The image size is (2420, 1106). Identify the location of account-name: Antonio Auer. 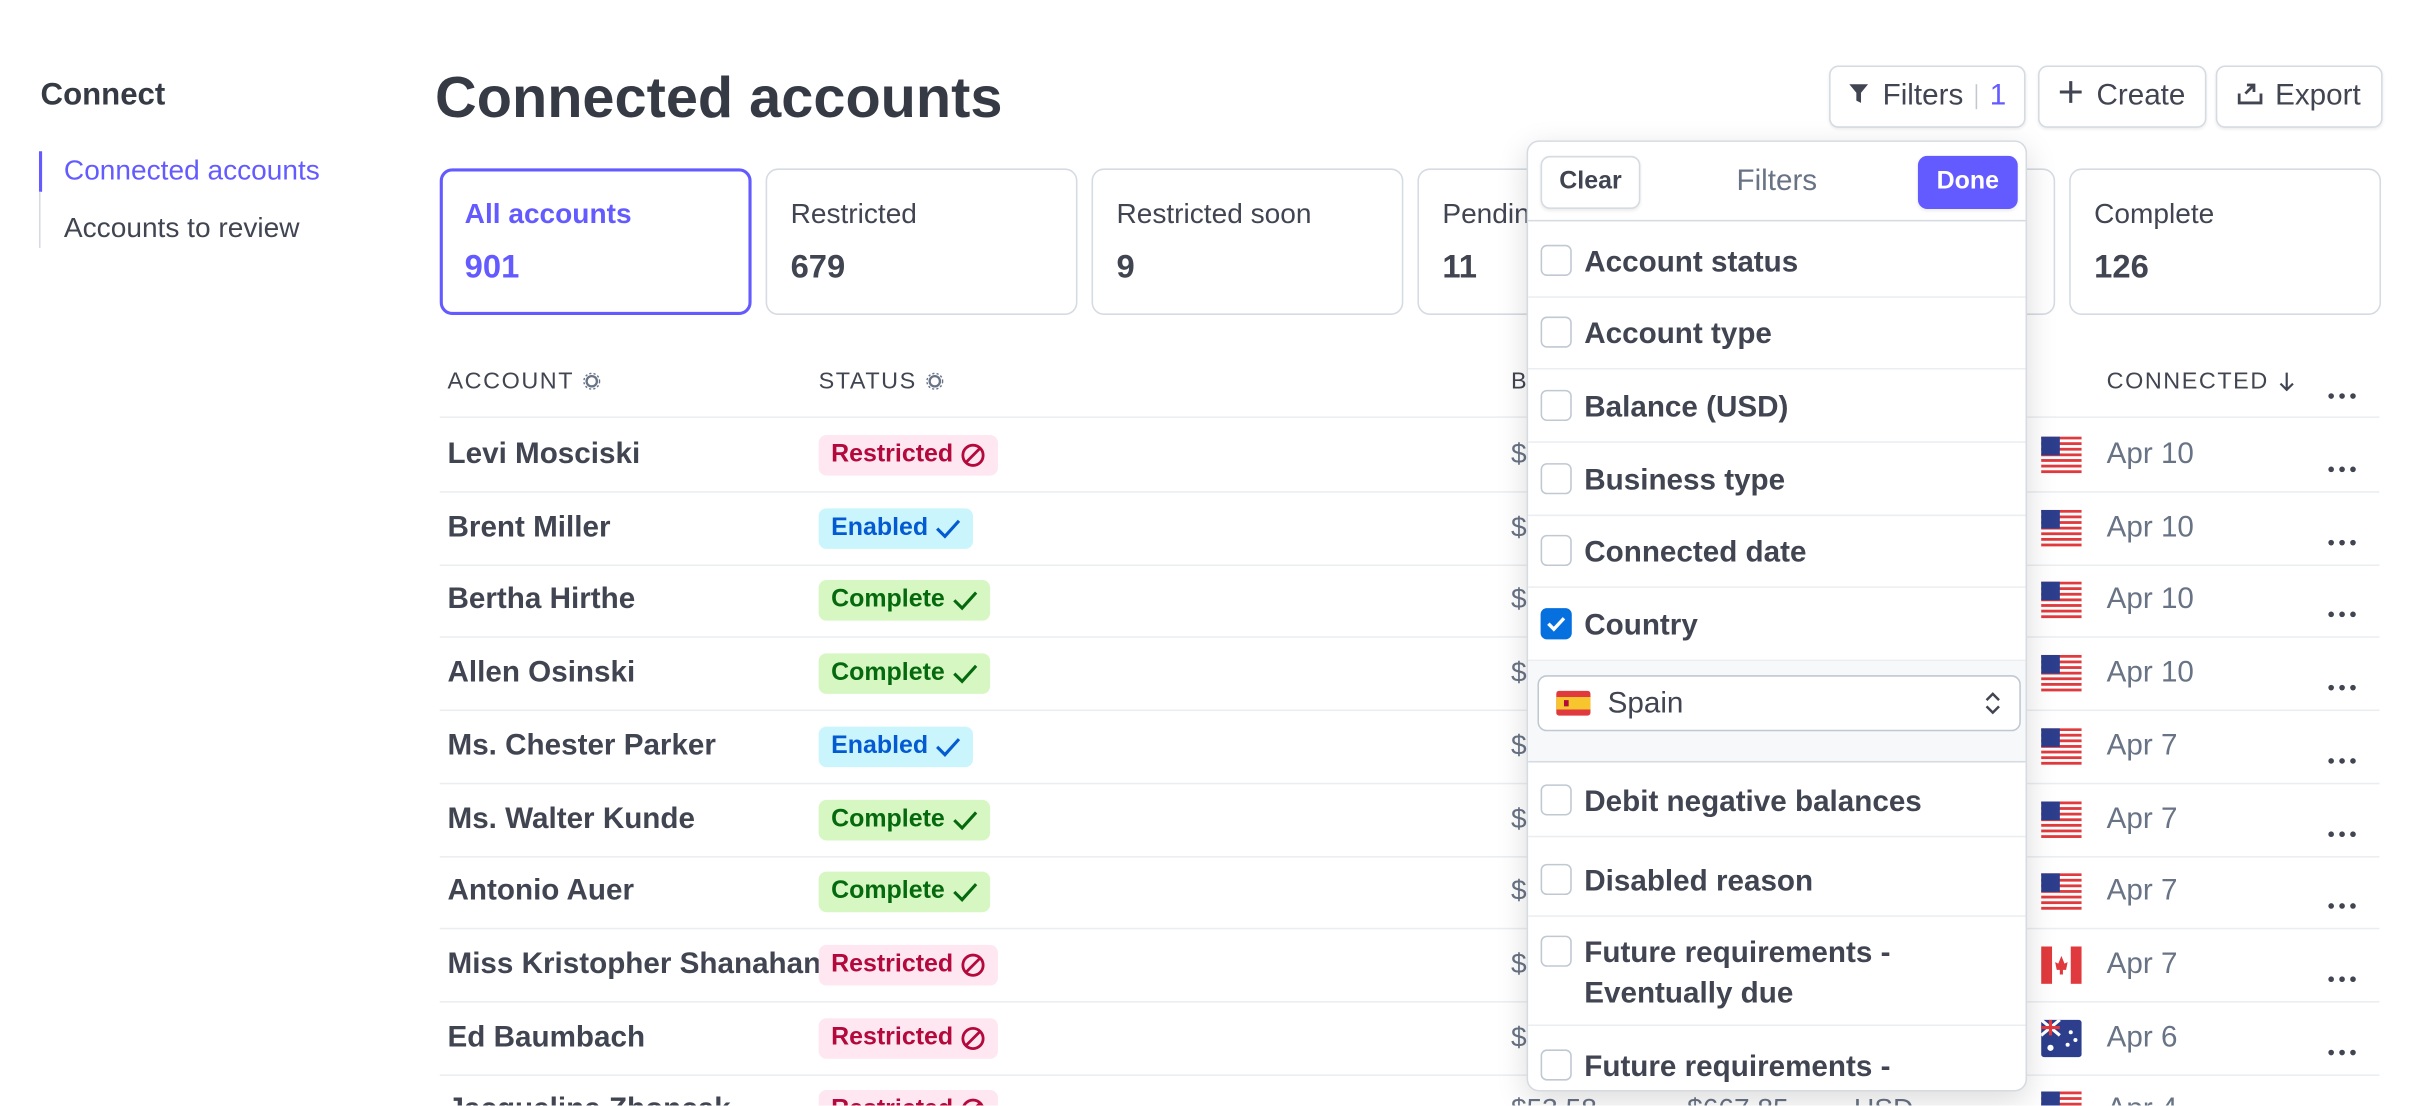
(541, 891).